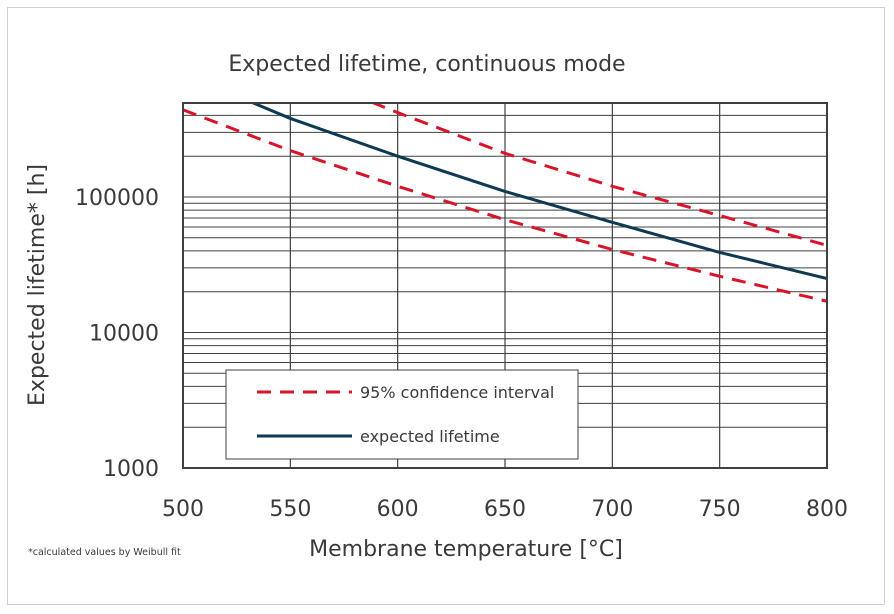  Describe the element at coordinates (827, 509) in the screenshot. I see `x-tick-label: 800` at that location.